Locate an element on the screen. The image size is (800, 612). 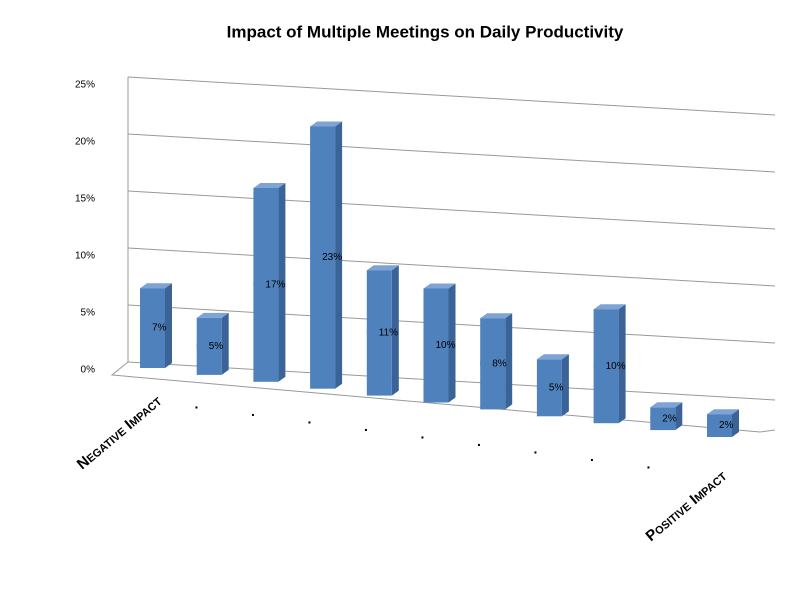
y-tick-label: 5% is located at coordinates (88, 313).